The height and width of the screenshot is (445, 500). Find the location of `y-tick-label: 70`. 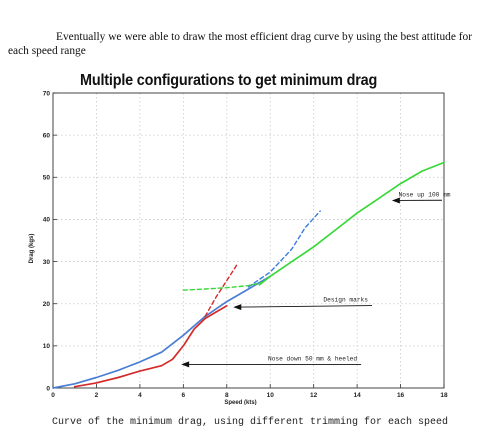

y-tick-label: 70 is located at coordinates (47, 93).